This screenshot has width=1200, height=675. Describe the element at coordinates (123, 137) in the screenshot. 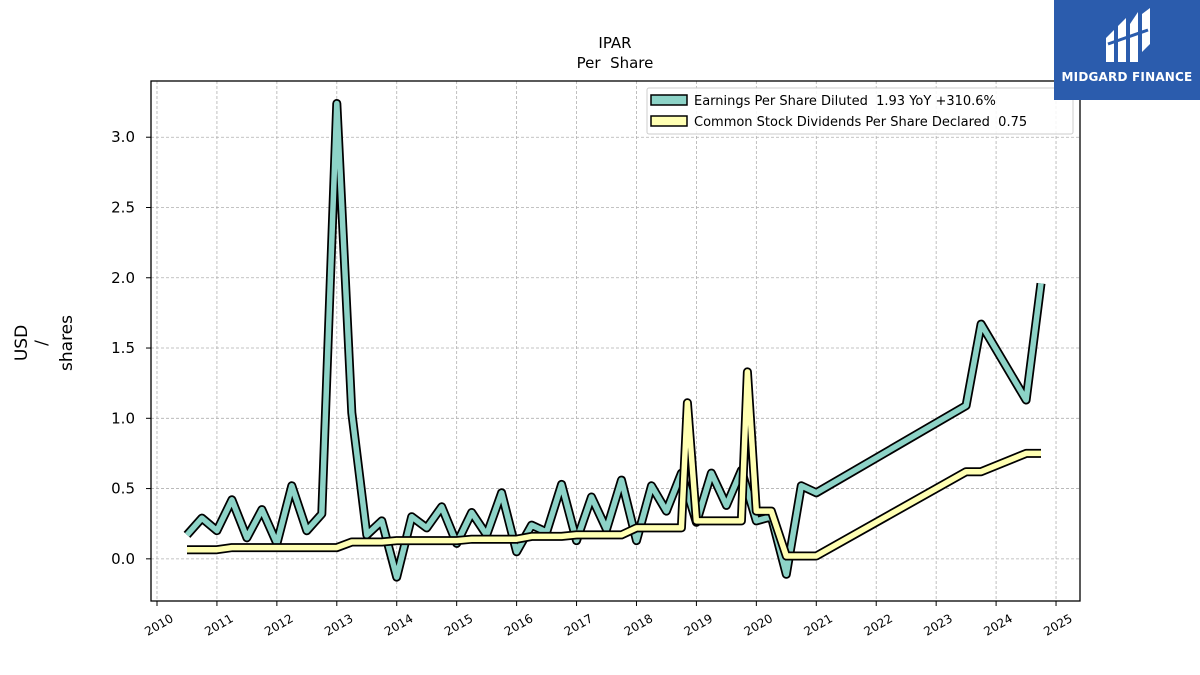

I see `y-tick-label: 3.0` at that location.